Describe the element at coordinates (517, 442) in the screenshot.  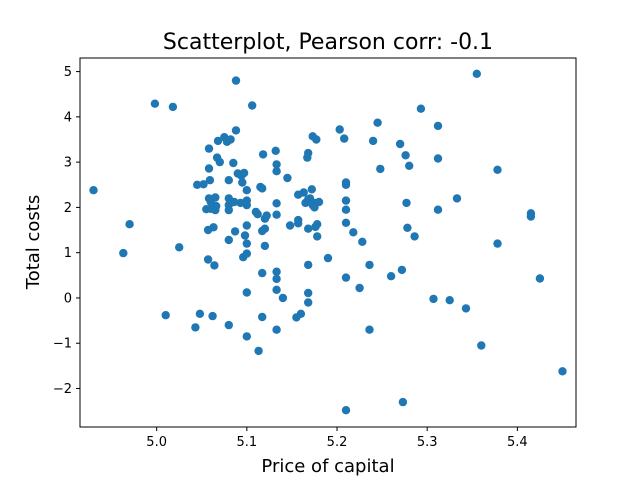
I see `x-tick-label: 5.4` at that location.